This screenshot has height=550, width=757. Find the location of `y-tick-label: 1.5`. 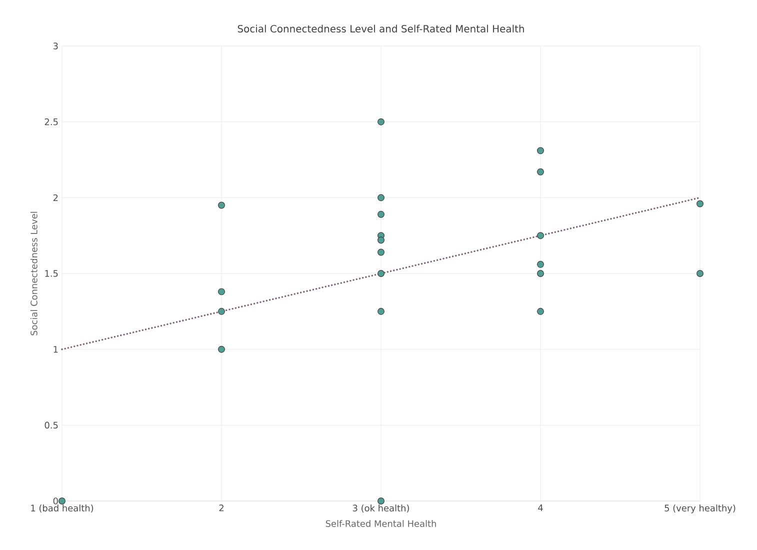

y-tick-label: 1.5 is located at coordinates (51, 273).